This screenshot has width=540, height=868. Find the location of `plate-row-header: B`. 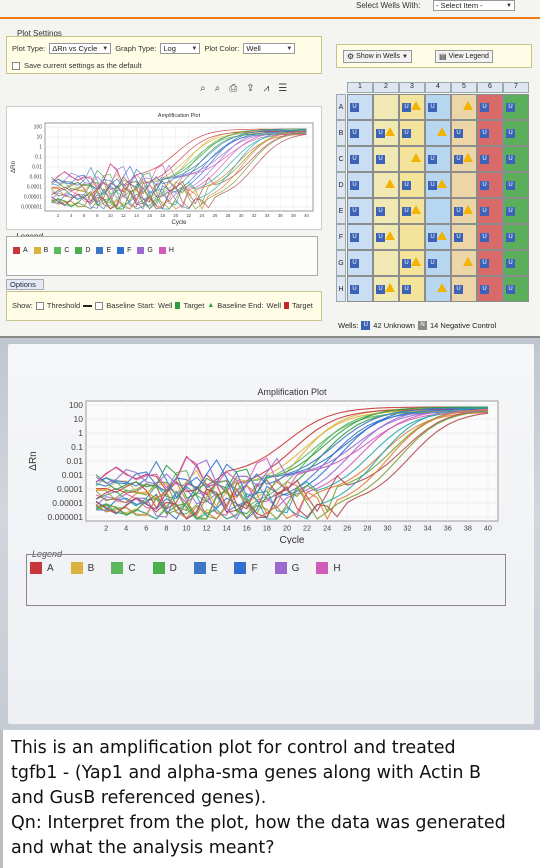

plate-row-header: B is located at coordinates (341, 133).